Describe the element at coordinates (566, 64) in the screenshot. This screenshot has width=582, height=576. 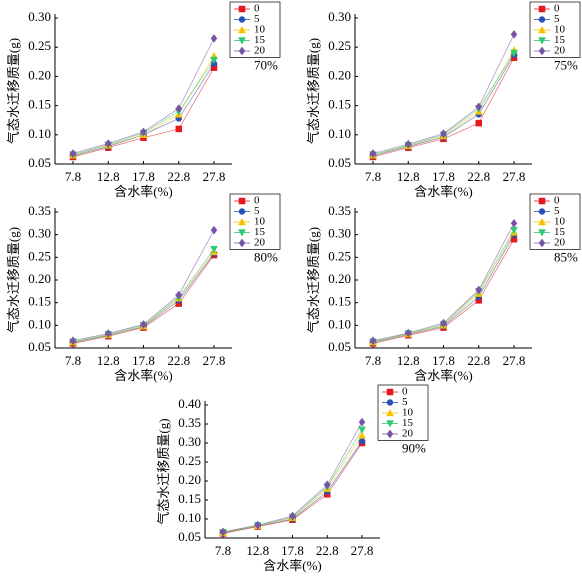
I see `annotation: 75%` at that location.